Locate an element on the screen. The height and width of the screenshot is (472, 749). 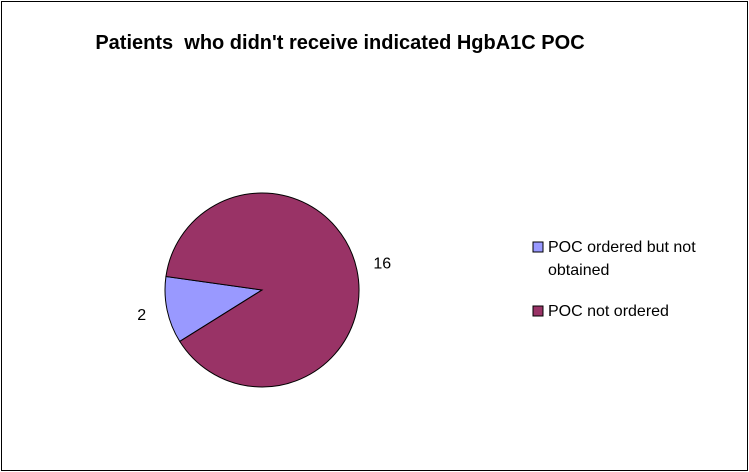
data-label: 2 is located at coordinates (141, 315).